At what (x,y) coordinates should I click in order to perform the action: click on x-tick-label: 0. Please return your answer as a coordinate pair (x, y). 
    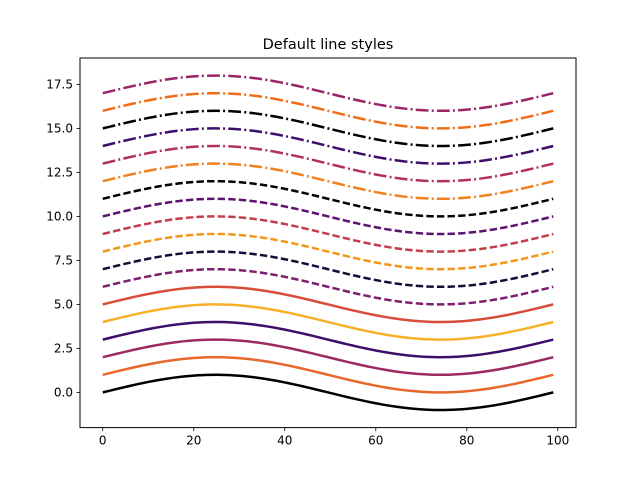
    Looking at the image, I should click on (103, 441).